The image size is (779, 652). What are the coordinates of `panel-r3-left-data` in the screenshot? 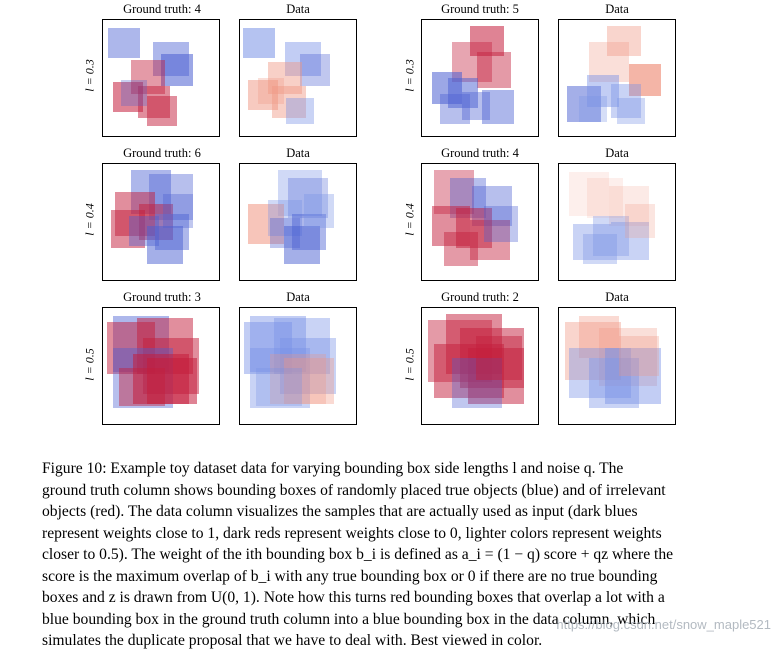 It's located at (298, 366).